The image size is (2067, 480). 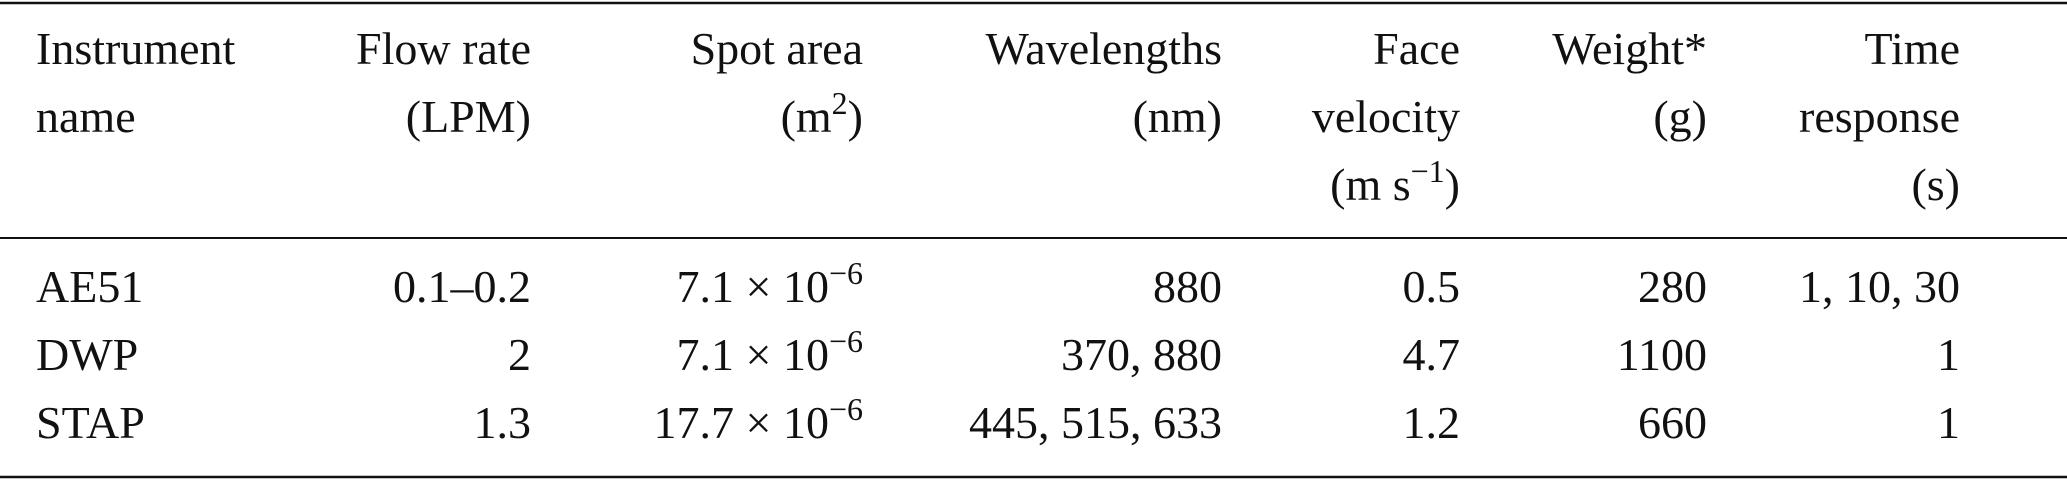 I want to click on header-cell: (m2), so click(x=822, y=113).